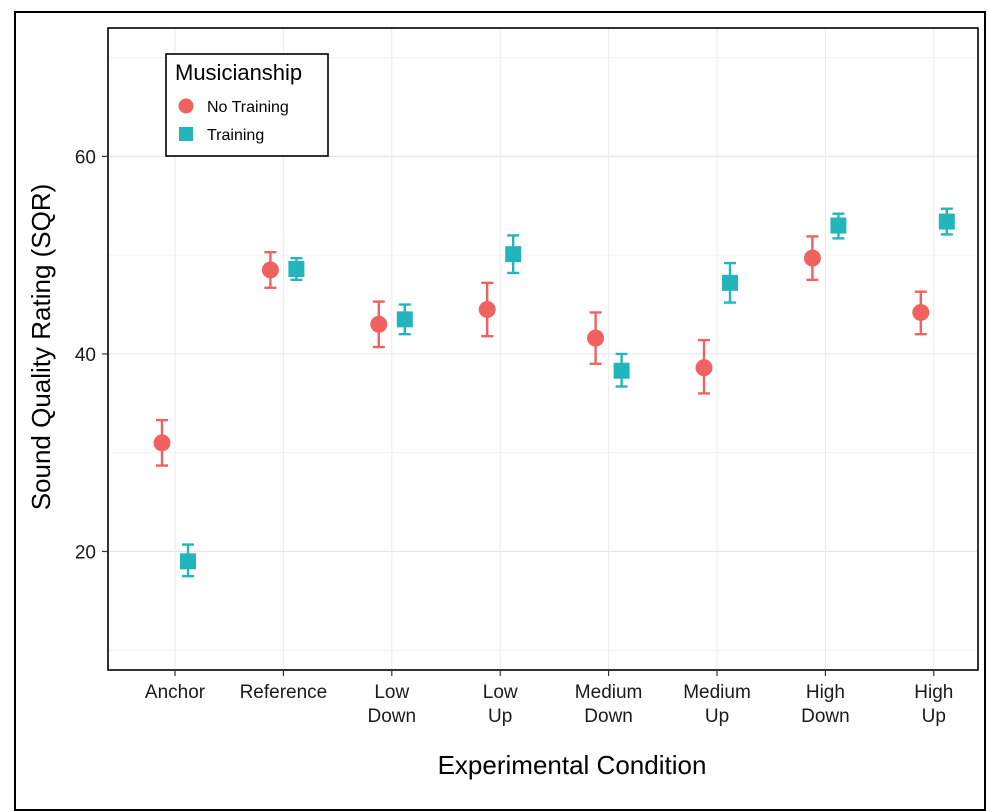  What do you see at coordinates (235, 135) in the screenshot?
I see `legend-label: Training` at bounding box center [235, 135].